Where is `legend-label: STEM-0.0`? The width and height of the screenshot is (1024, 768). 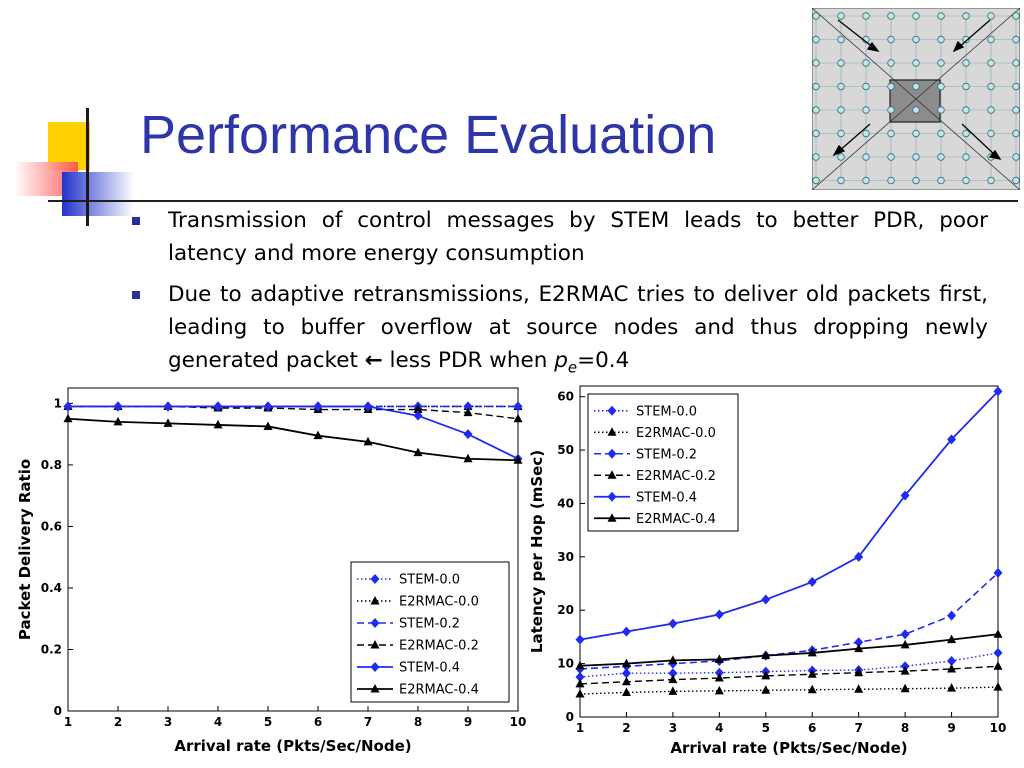 legend-label: STEM-0.0 is located at coordinates (666, 411).